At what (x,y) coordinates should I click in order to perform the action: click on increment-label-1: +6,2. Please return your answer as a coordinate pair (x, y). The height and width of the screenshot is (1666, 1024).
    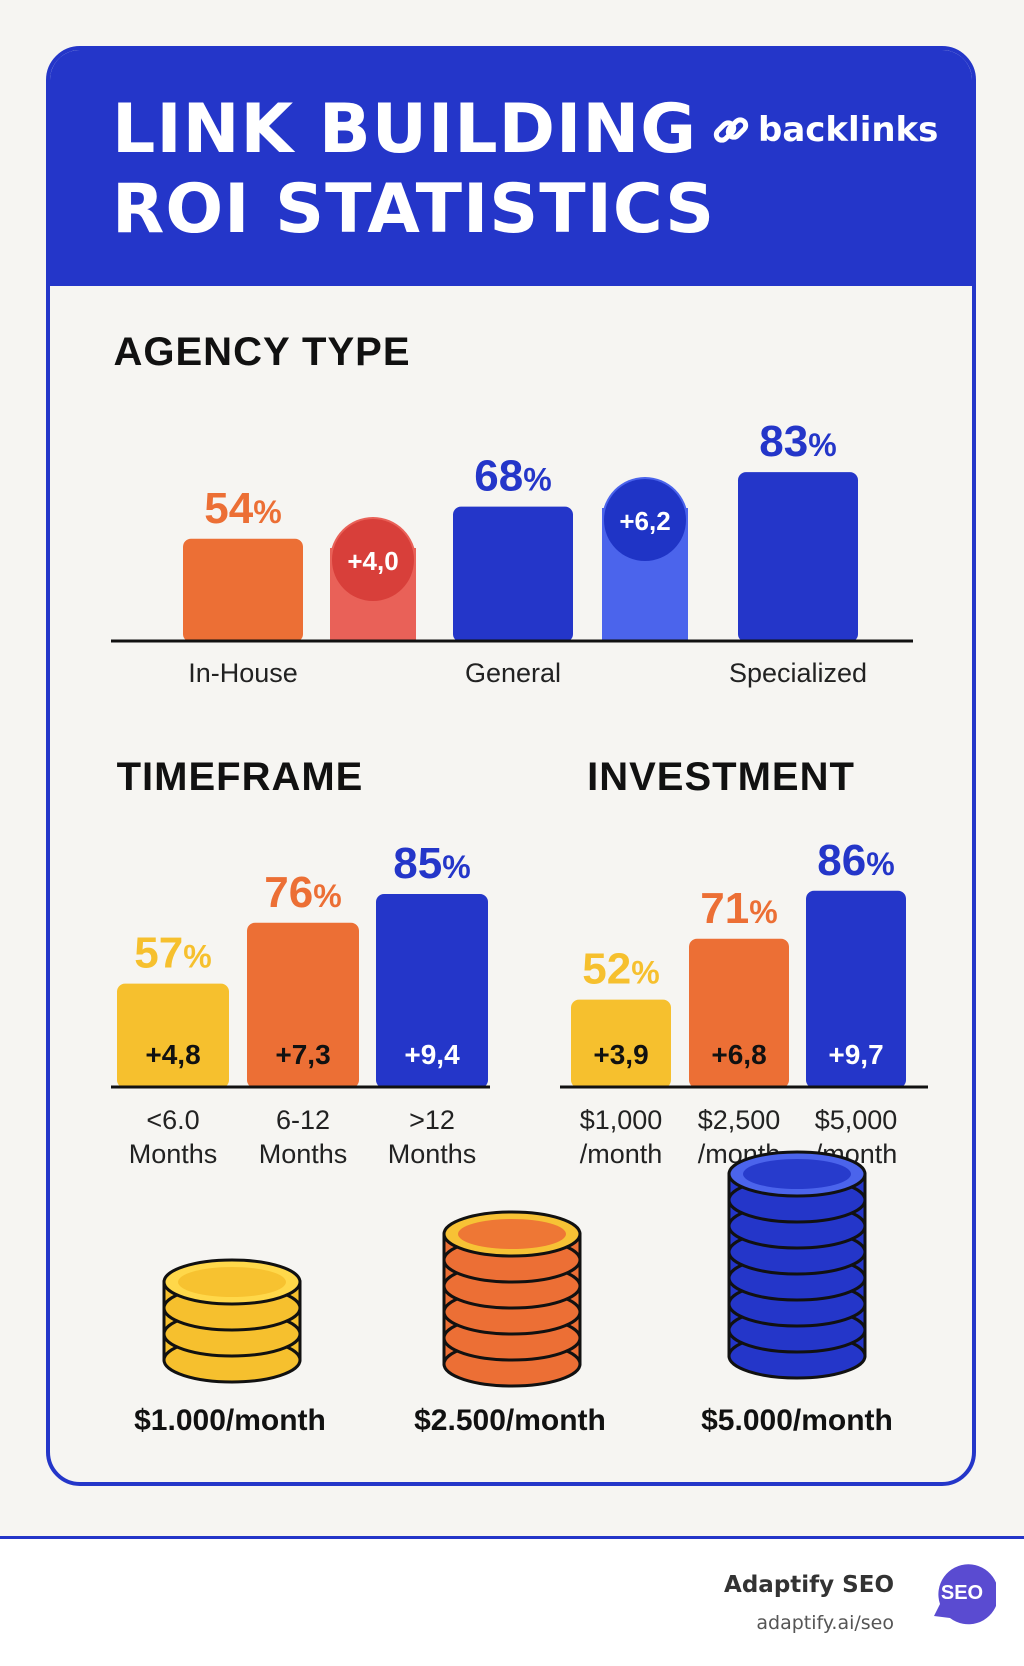
    Looking at the image, I should click on (644, 521).